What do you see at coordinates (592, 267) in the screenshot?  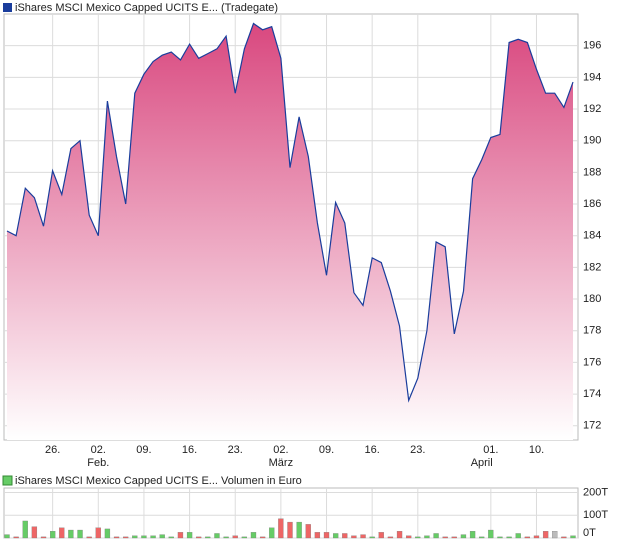 I see `y-tick-label: 182` at bounding box center [592, 267].